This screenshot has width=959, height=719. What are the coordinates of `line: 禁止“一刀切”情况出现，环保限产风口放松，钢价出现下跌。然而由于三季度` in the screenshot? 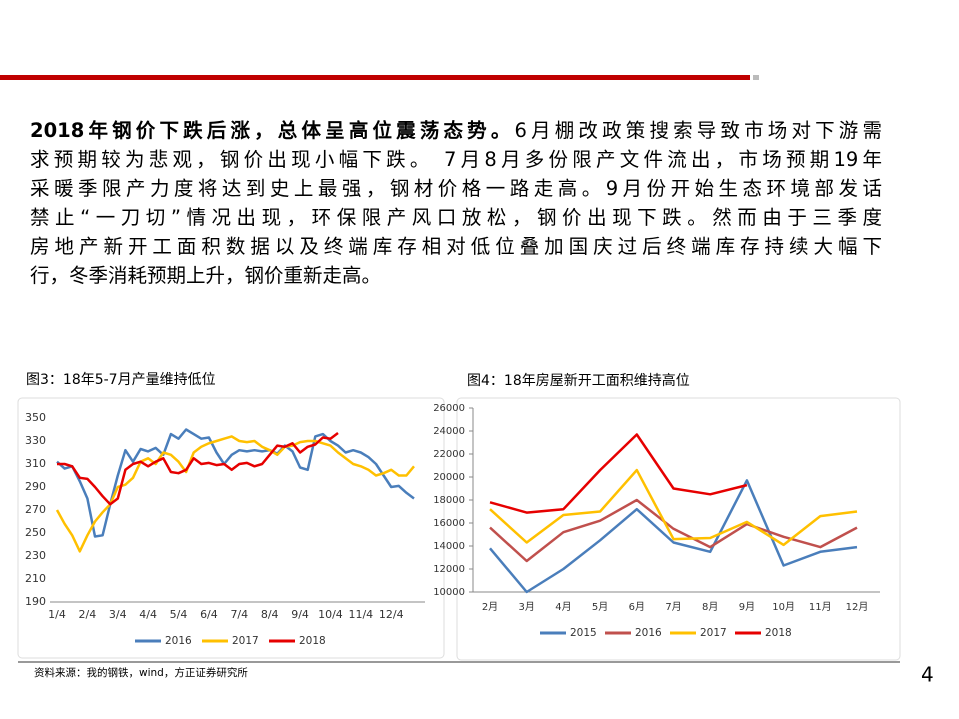 It's located at (456, 217).